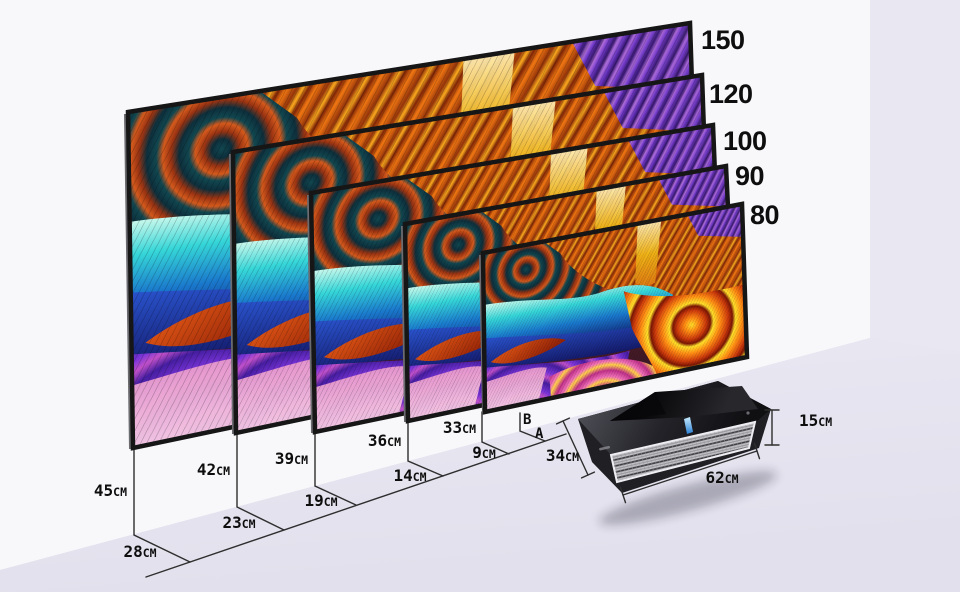  I want to click on width-dimension-line, so click(690, 473).